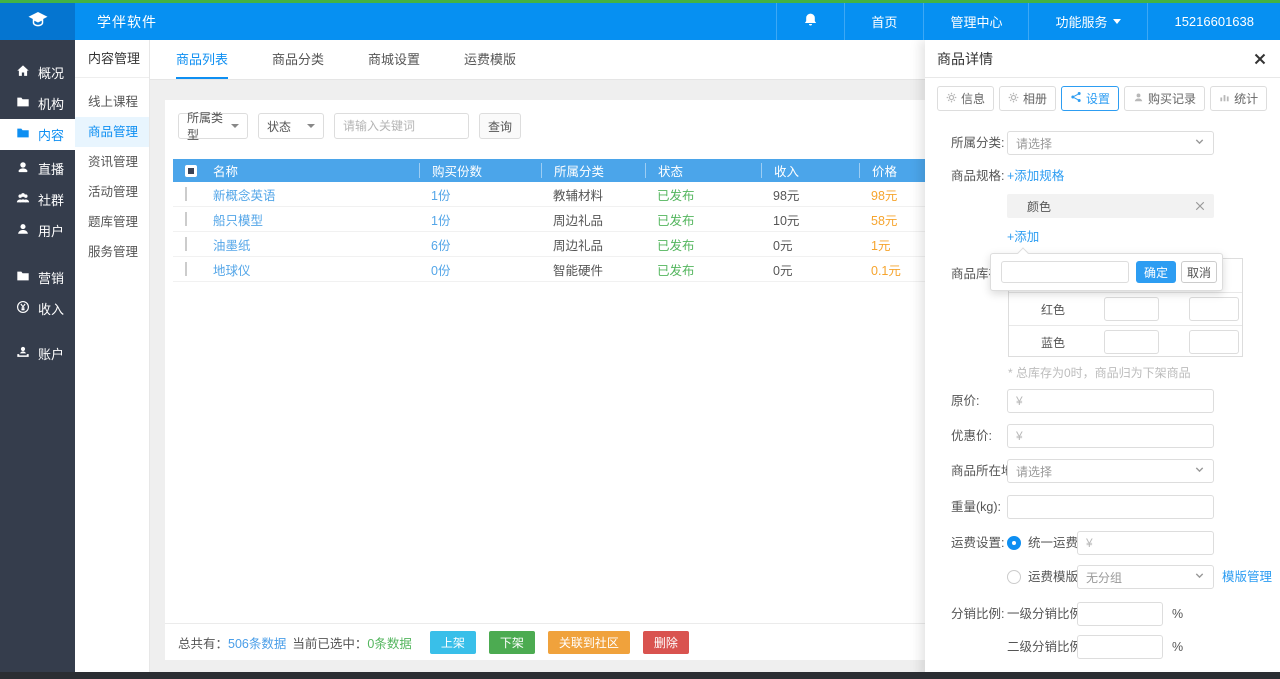  I want to click on product-name-link: 地球仪, so click(232, 270).